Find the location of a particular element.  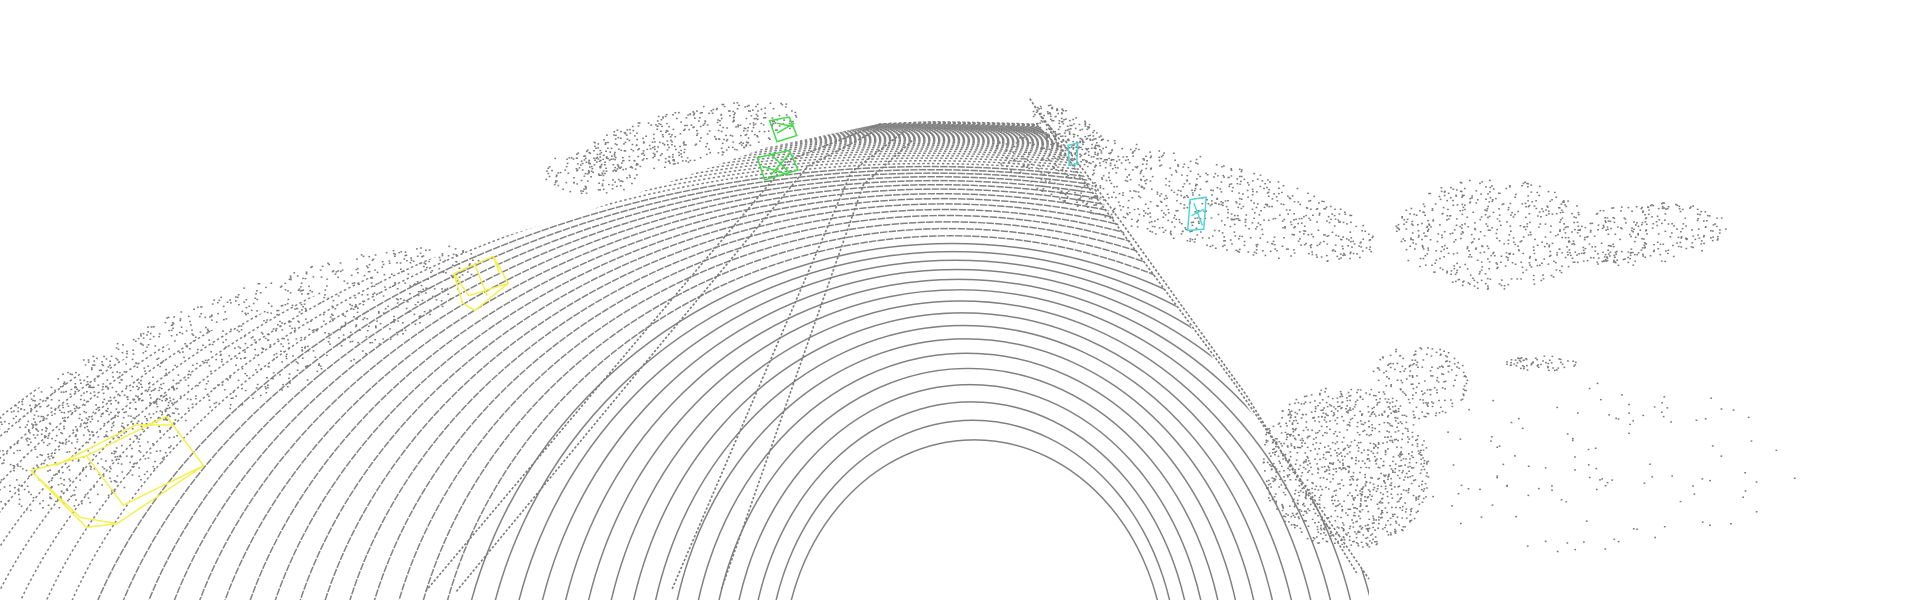

yellow-boxes is located at coordinates (269, 392).